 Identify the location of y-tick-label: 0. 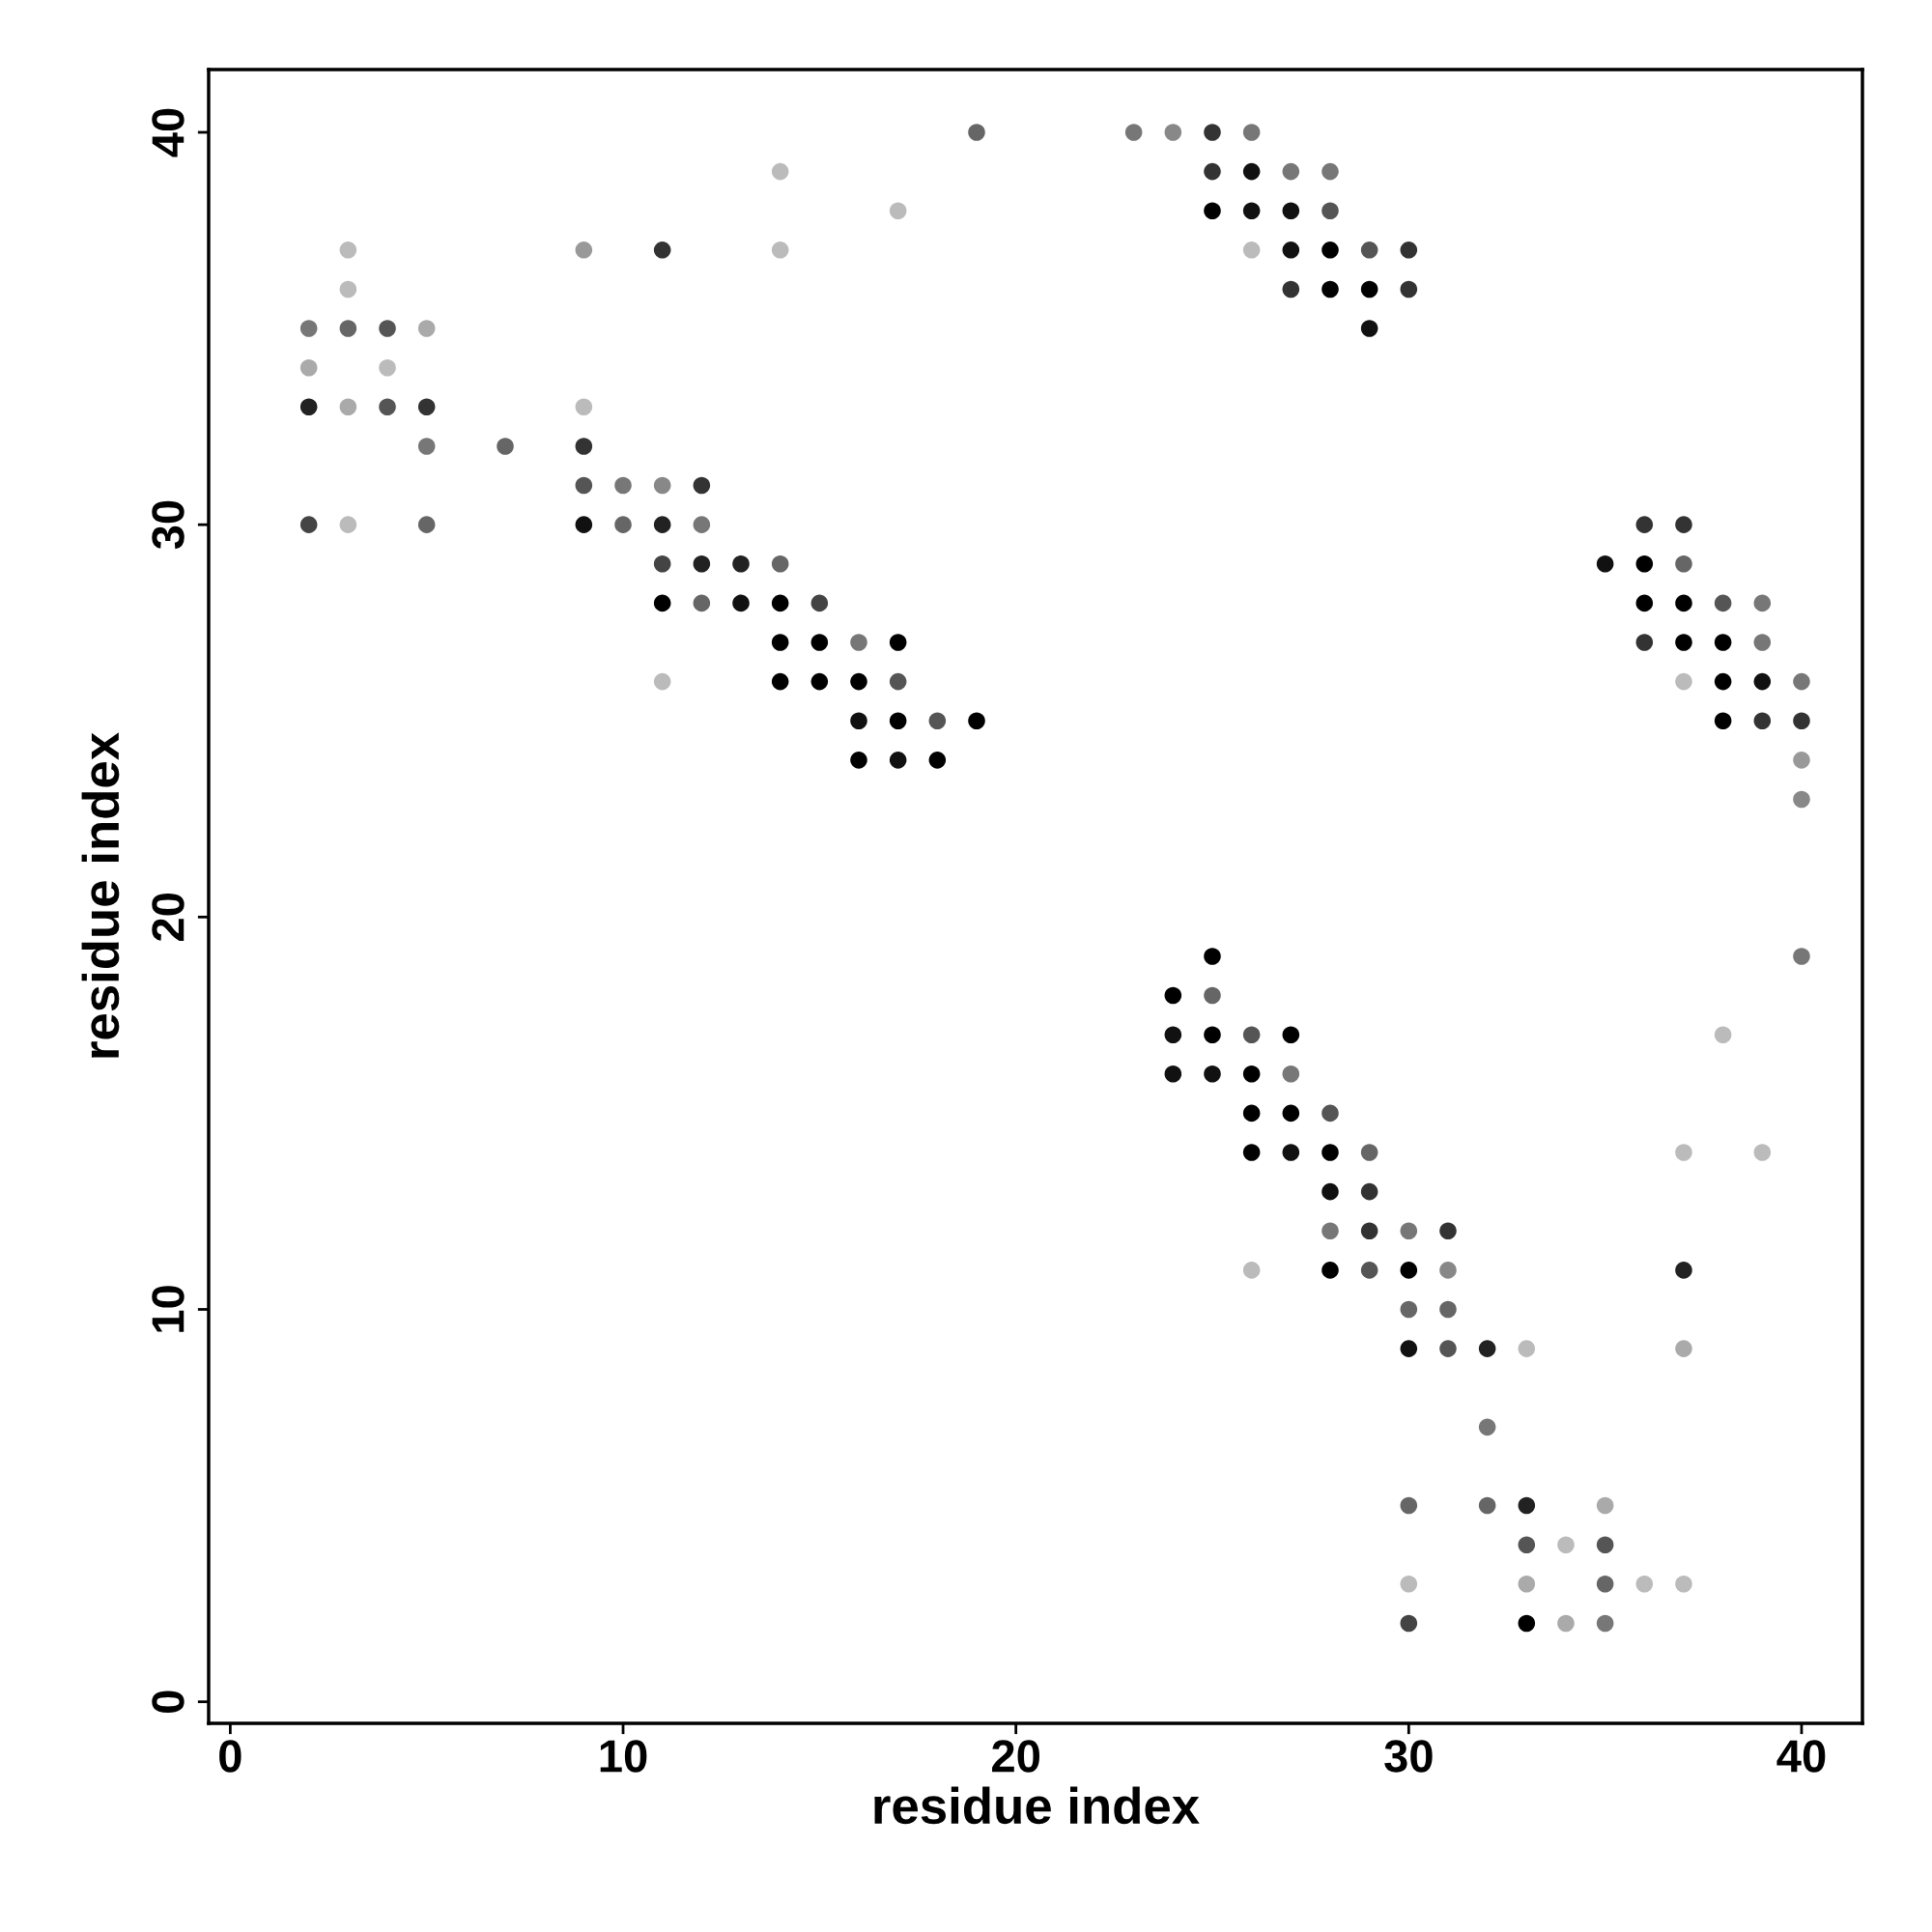
(168, 1701).